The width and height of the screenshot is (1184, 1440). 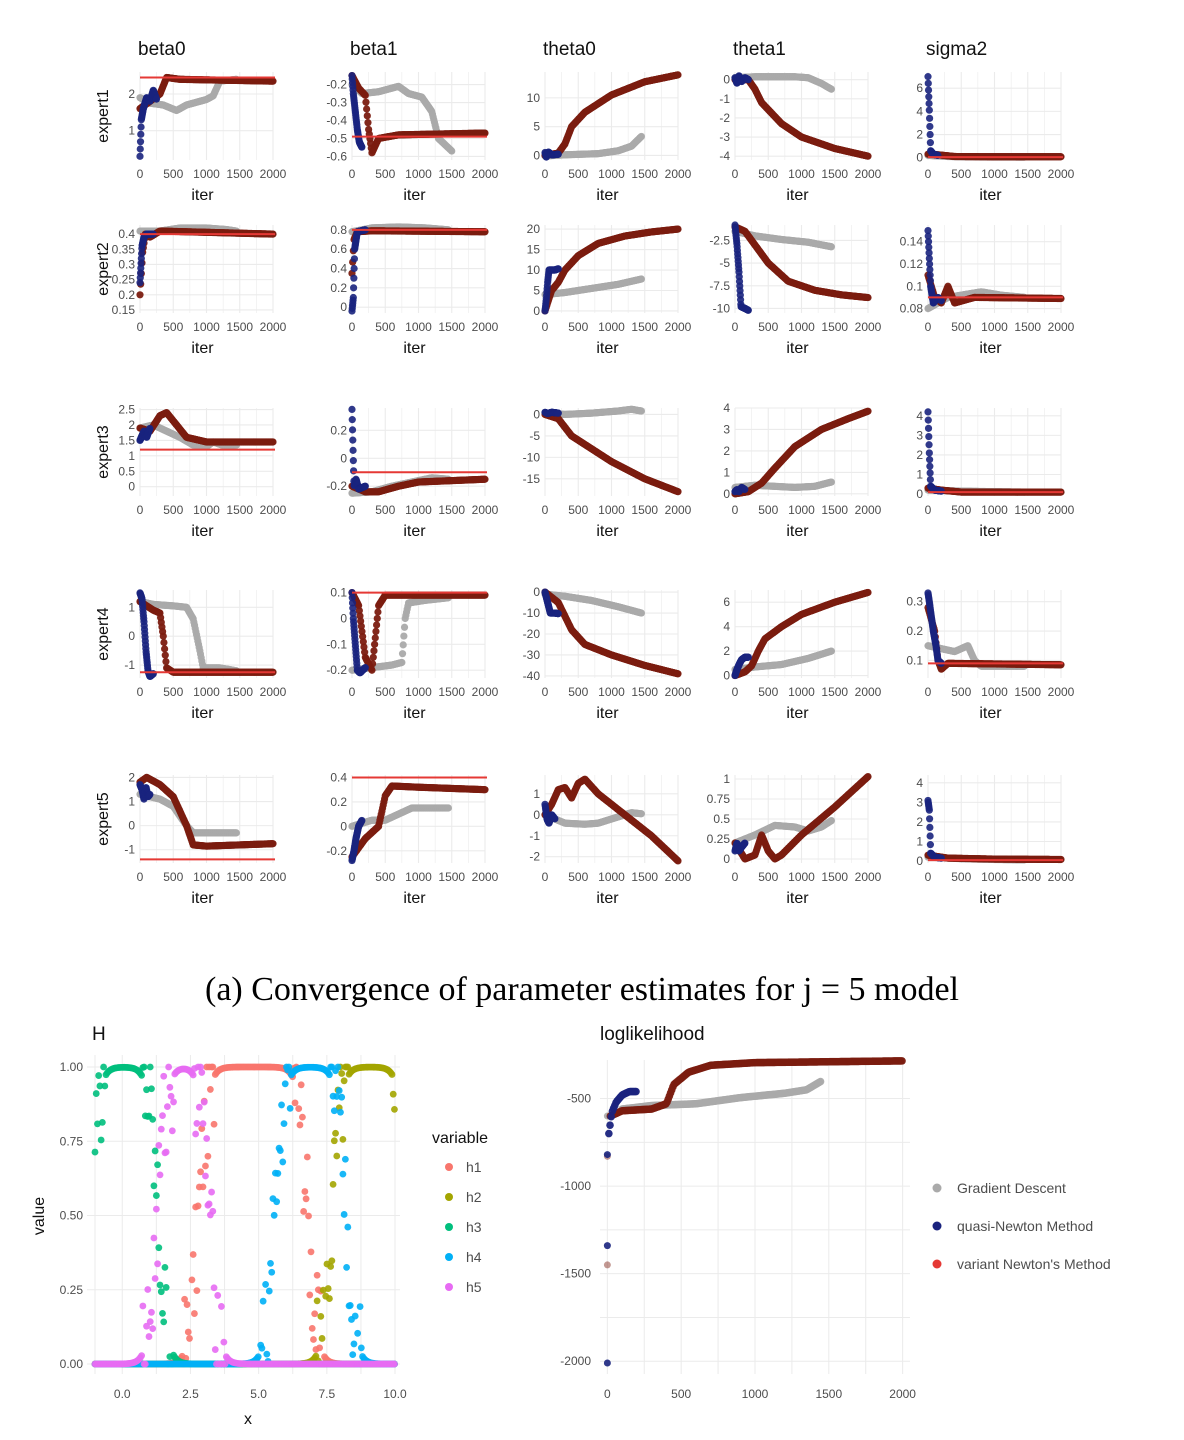 I want to click on series-quasi-newton, so click(x=933, y=116).